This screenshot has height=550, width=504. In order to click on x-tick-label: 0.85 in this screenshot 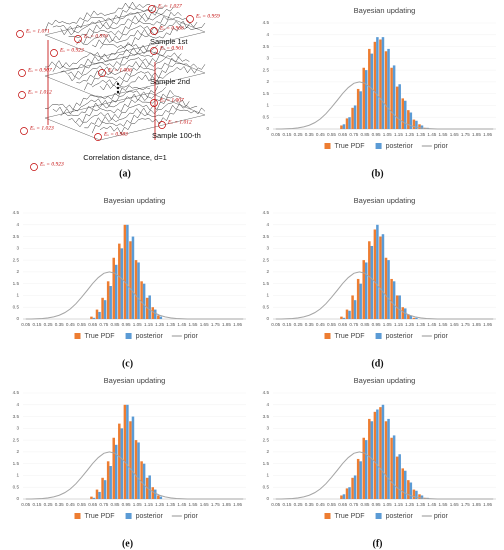, I will do `click(115, 324)`.